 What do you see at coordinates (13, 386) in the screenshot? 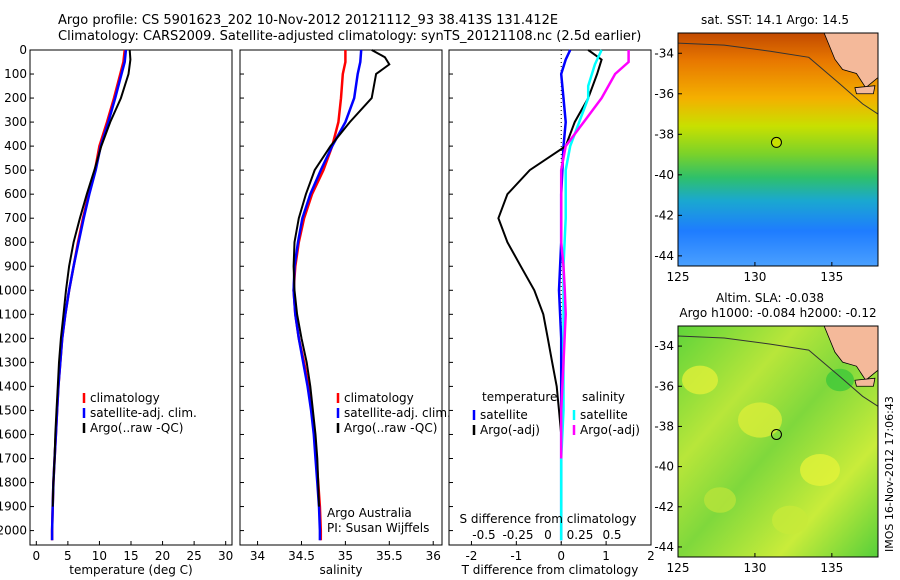
I see `y-tick-label: 1400` at bounding box center [13, 386].